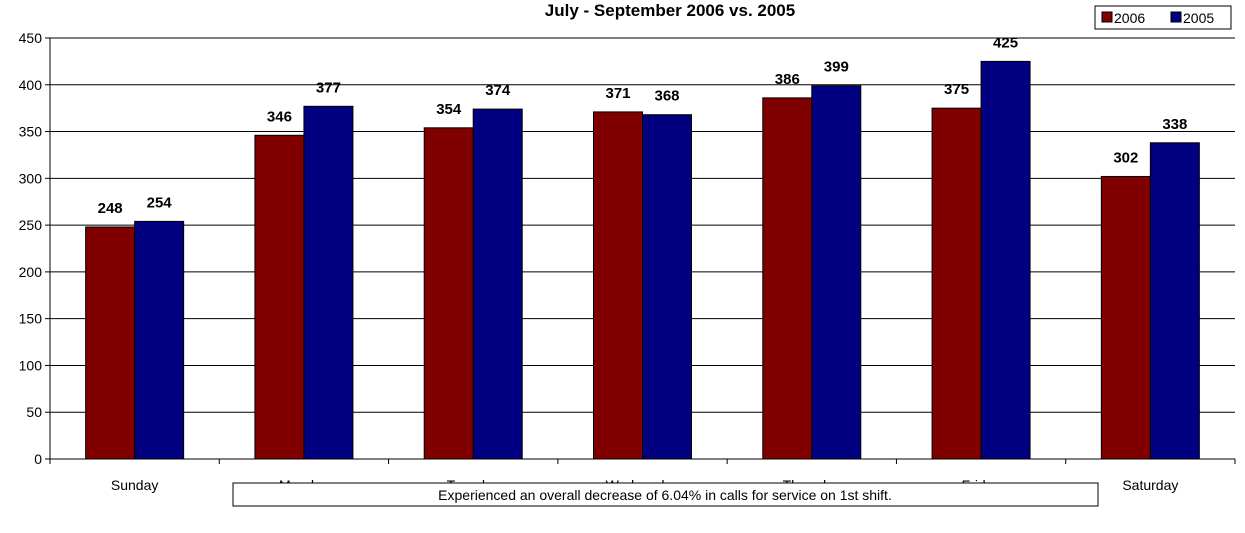 Image resolution: width=1245 pixels, height=533 pixels. I want to click on x-tick-label-saturday: Saturday, so click(1150, 485).